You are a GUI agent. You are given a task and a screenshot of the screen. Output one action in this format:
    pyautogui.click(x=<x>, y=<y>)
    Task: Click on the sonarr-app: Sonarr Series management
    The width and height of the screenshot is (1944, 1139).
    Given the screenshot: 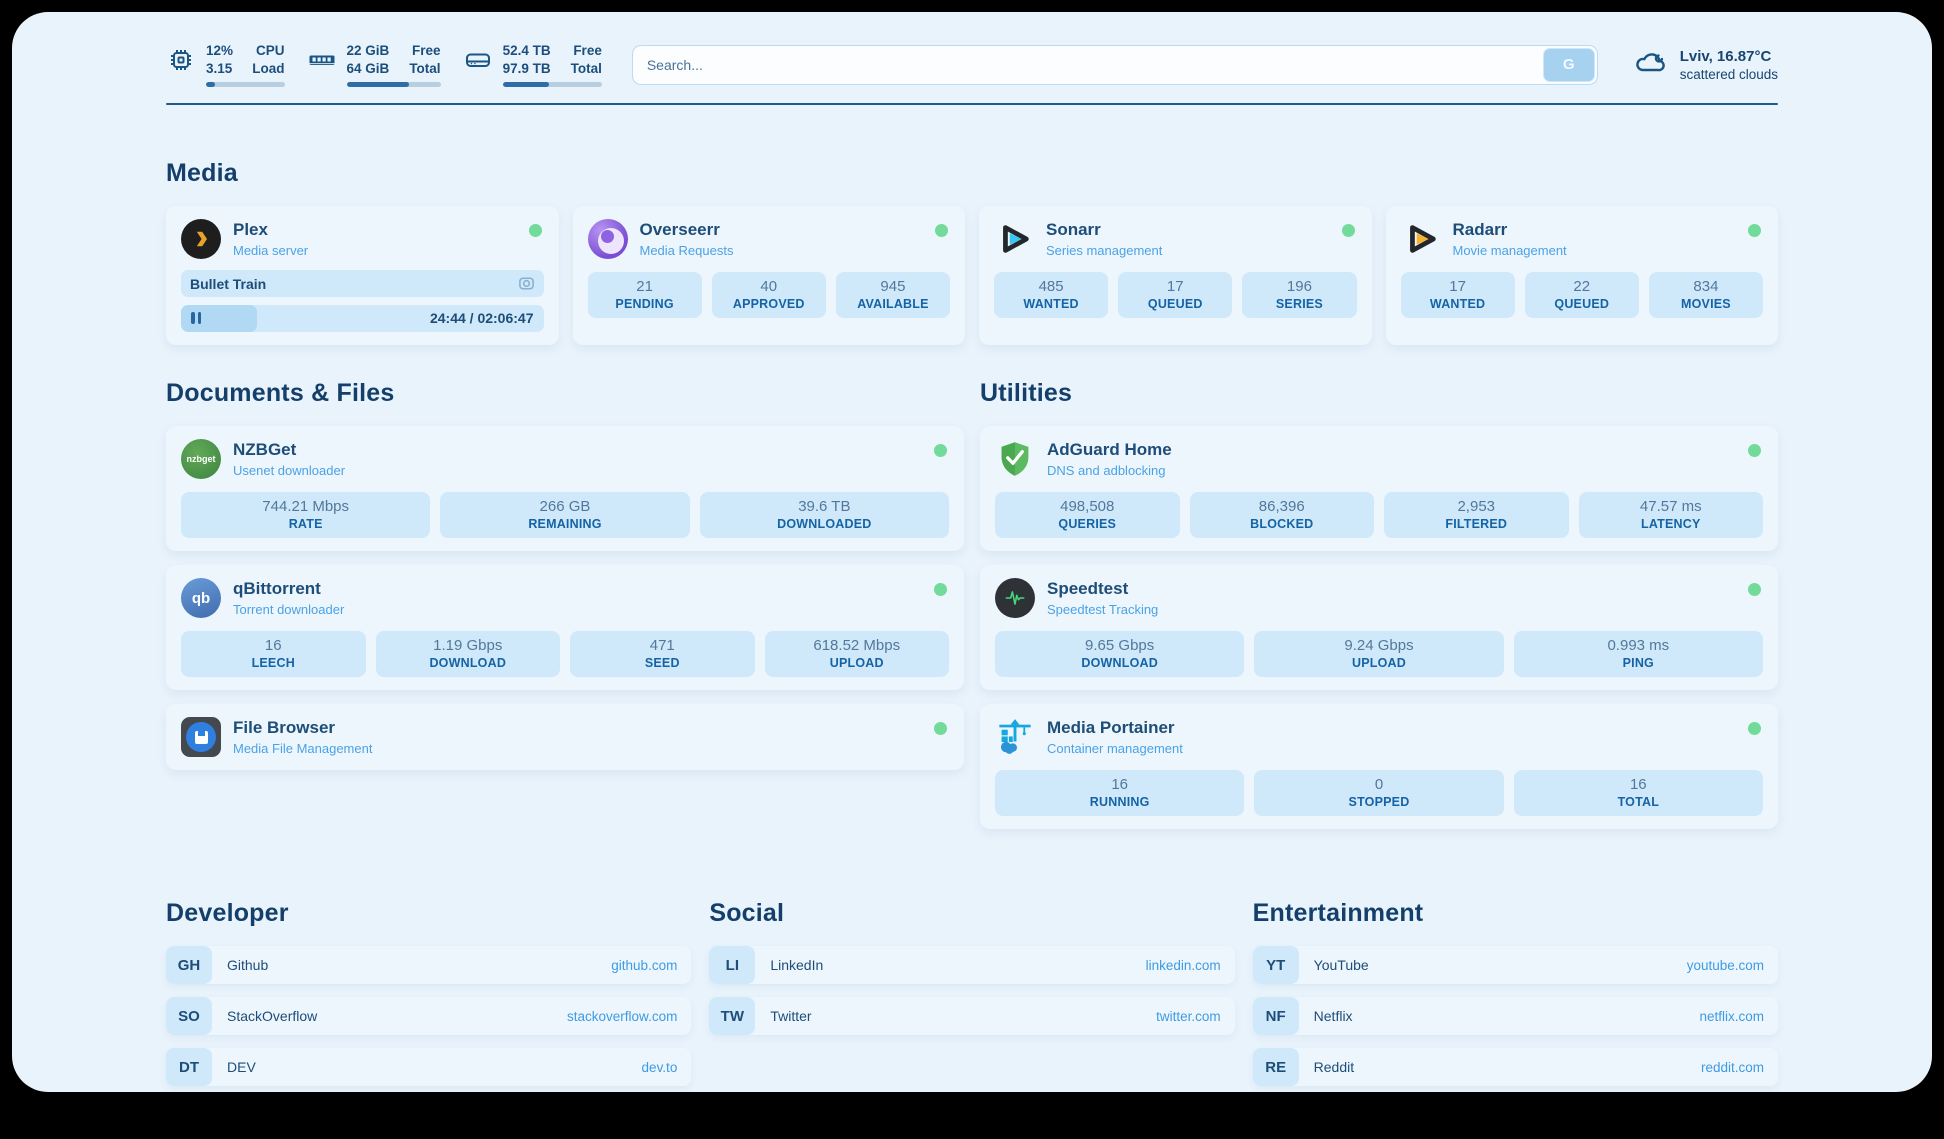 What is the action you would take?
    pyautogui.click(x=1175, y=239)
    